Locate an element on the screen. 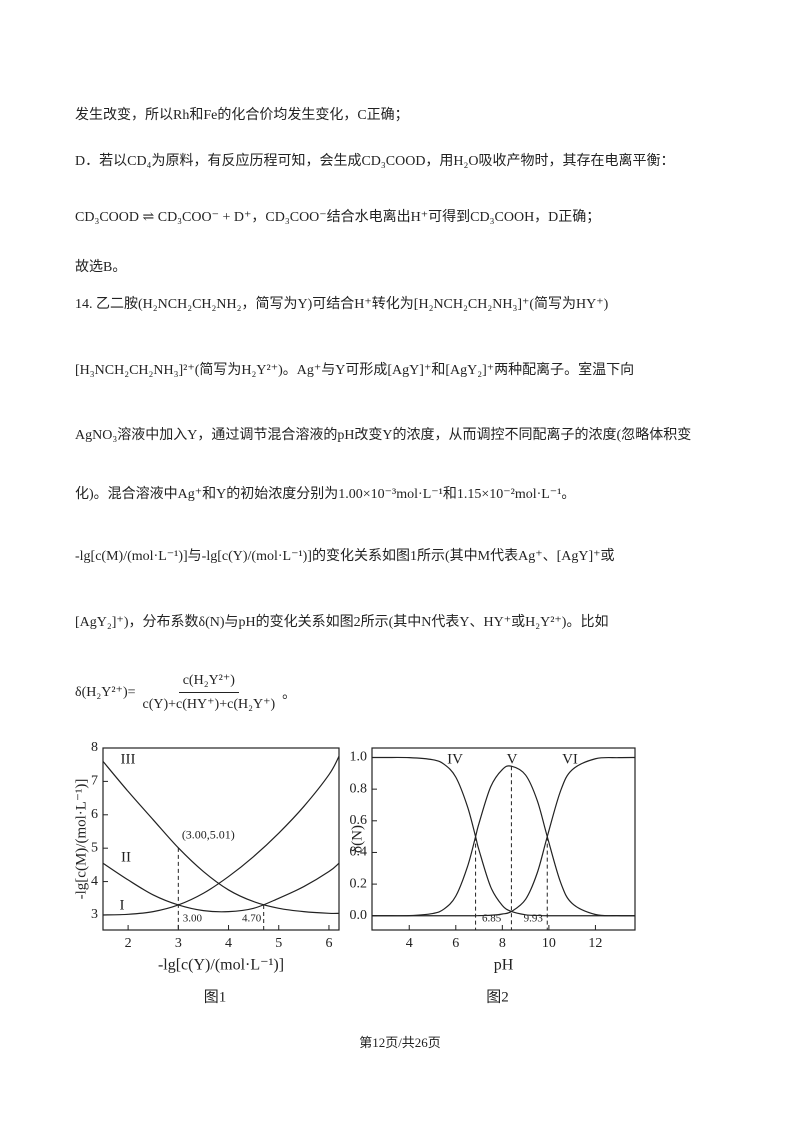  fraction: c(H₂Y²⁺) c(Y)+c(HY⁺)+c(H₂Y⁺) is located at coordinates (209, 692).